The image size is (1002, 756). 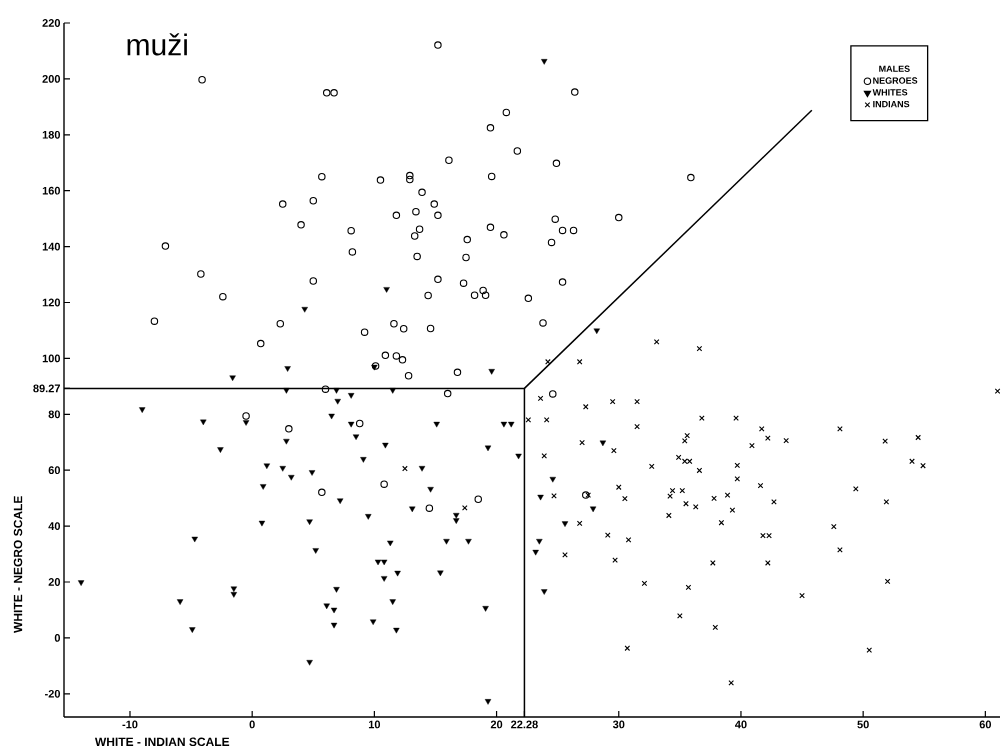 What do you see at coordinates (985, 724) in the screenshot?
I see `x-tick-label: 60` at bounding box center [985, 724].